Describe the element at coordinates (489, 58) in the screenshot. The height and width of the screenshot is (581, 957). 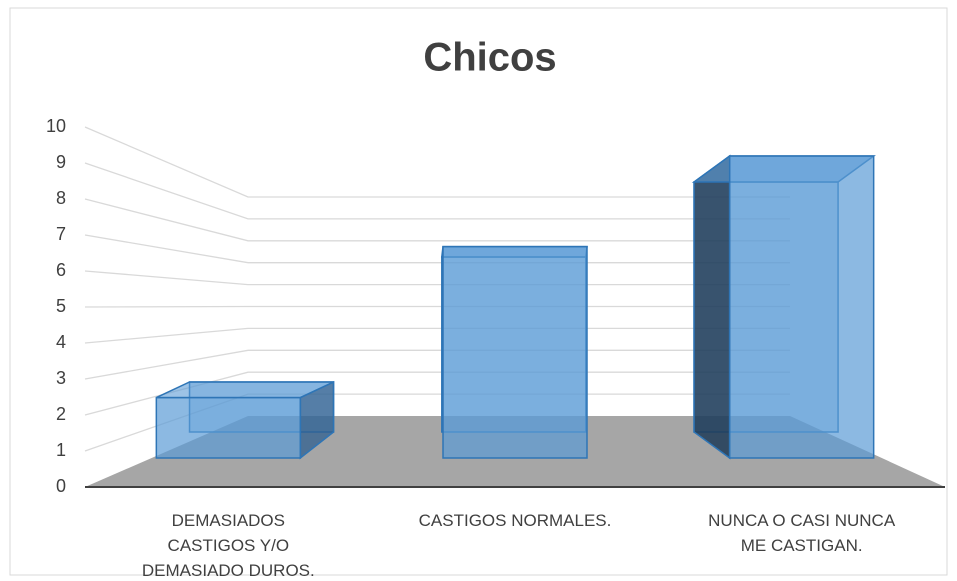
I see `chart-title: Chicos` at that location.